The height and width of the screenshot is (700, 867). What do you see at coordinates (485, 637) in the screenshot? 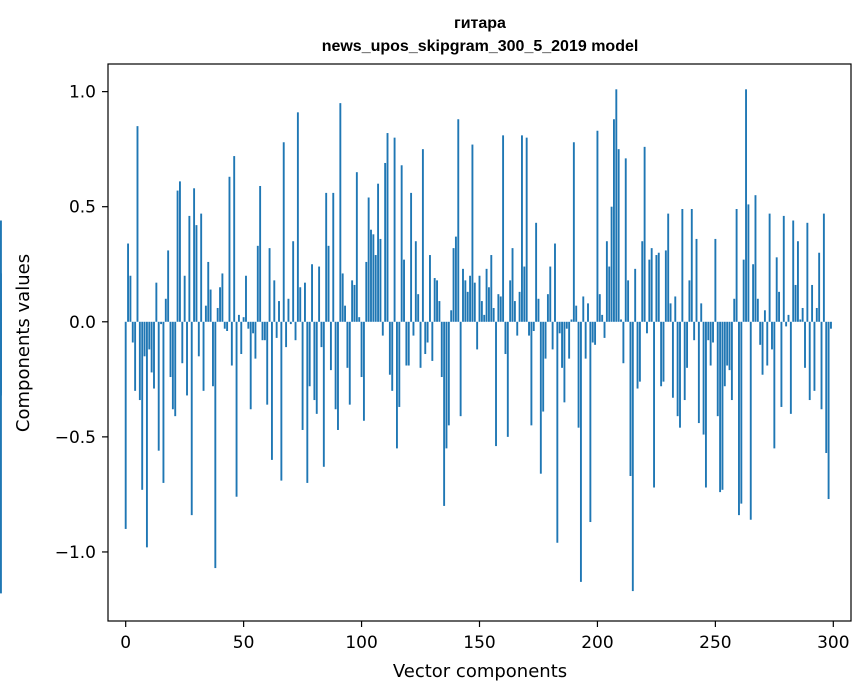
I see `x-ticks-group: 0 50 100 150 200 250 300` at bounding box center [485, 637].